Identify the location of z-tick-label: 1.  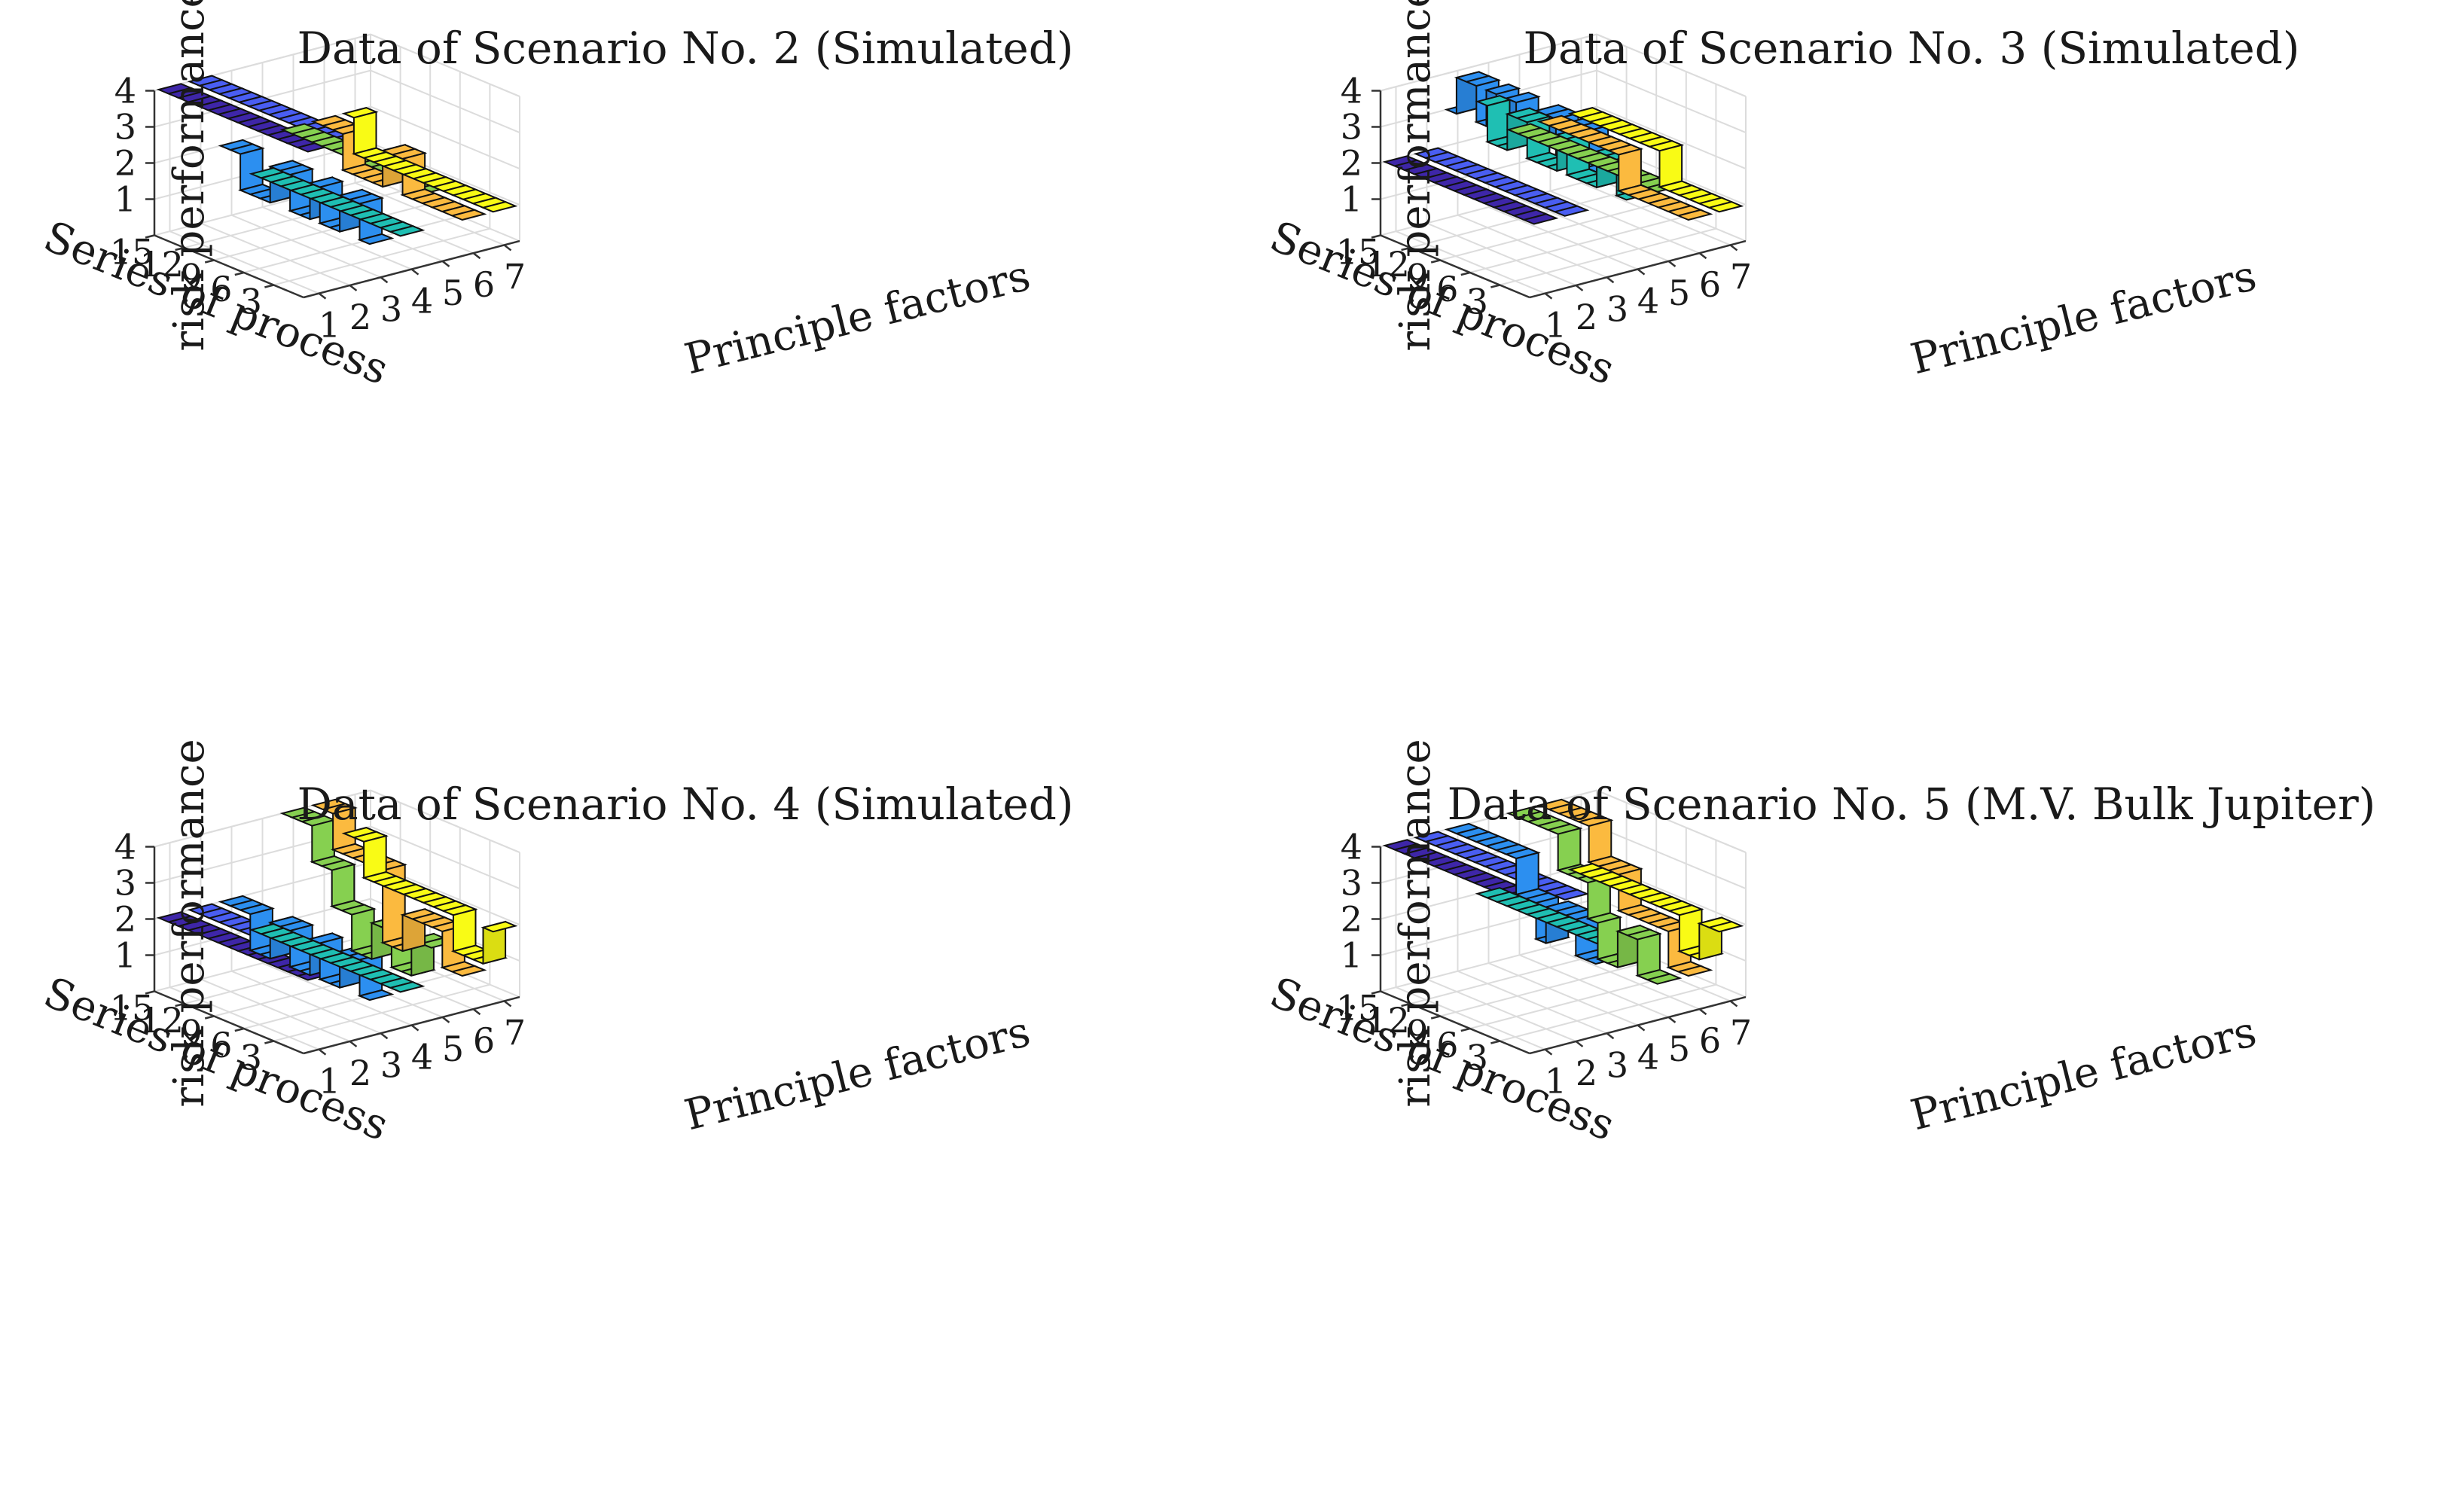
(1351, 956).